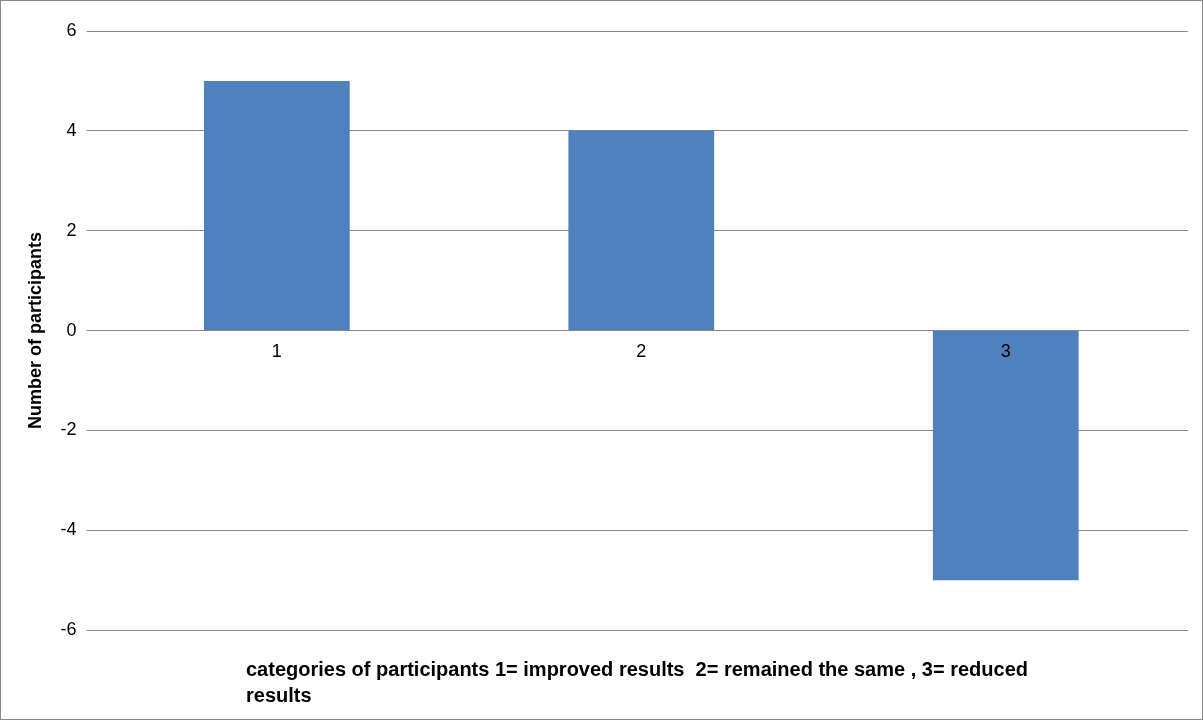  I want to click on y-tick-label: -6, so click(68, 629).